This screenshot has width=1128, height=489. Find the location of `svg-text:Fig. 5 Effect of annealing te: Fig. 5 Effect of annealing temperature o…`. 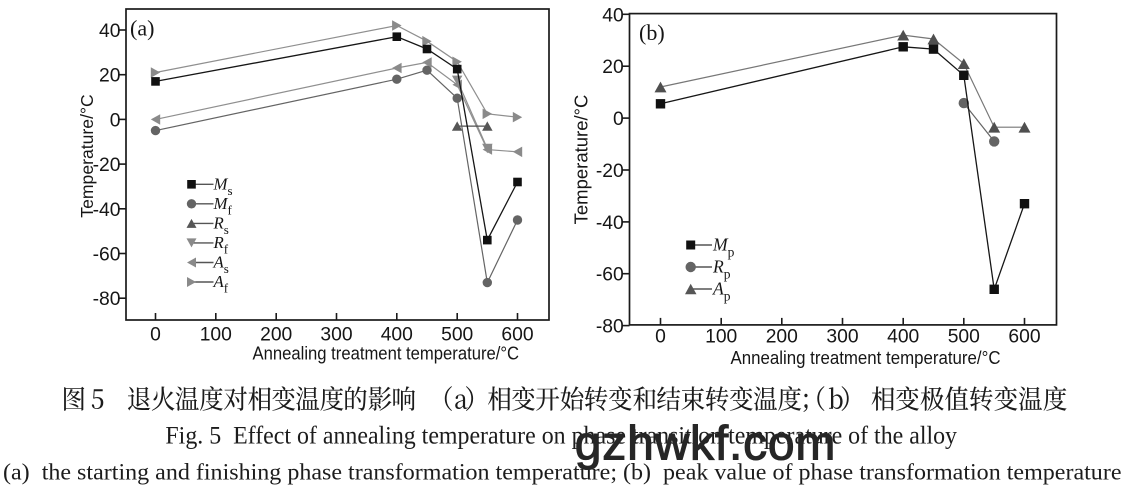

svg-text:Fig. 5 Effect of annealing te: Fig. 5 Effect of annealing temperature o… is located at coordinates (561, 435).